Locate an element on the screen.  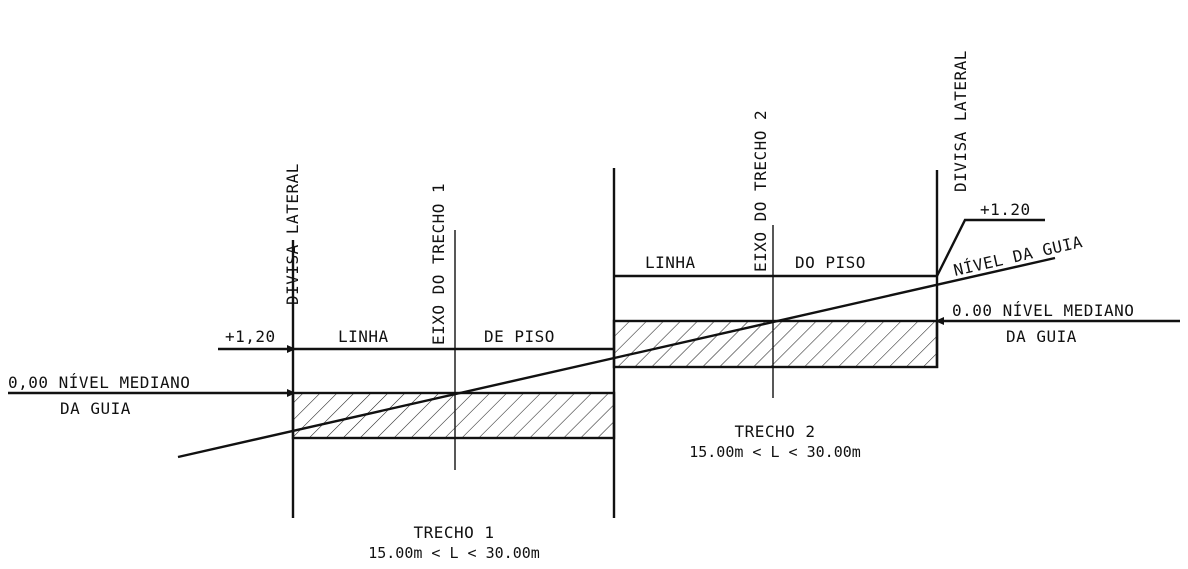
trecho1-floor-arrow-icon is located at coordinates (291, 349).